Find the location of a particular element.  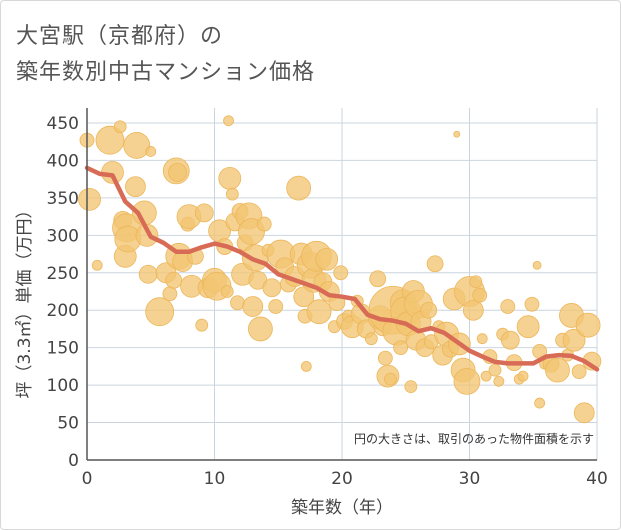

x-axis-label: 築年数（年） is located at coordinates (342, 508).